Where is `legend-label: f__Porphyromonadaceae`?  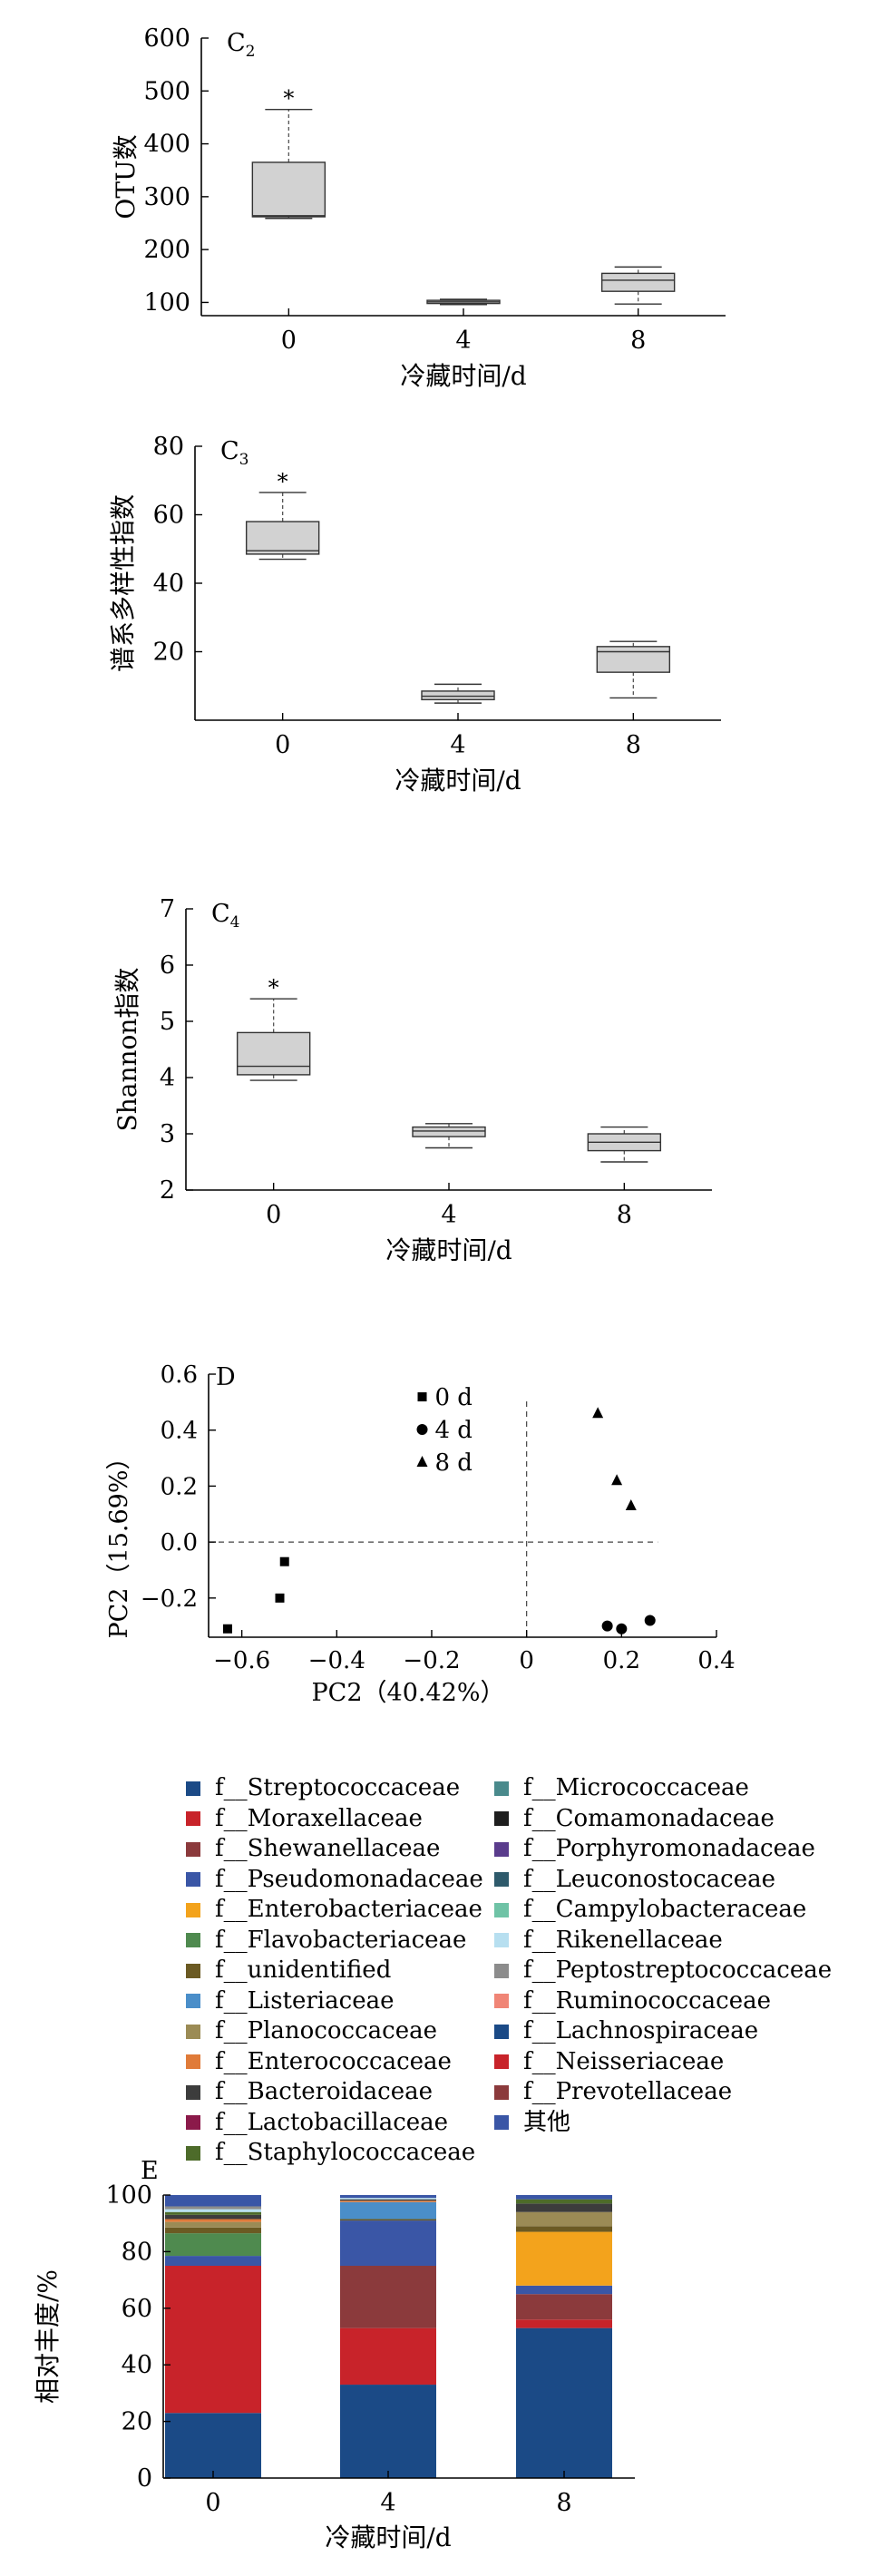 legend-label: f__Porphyromonadaceae is located at coordinates (669, 1848).